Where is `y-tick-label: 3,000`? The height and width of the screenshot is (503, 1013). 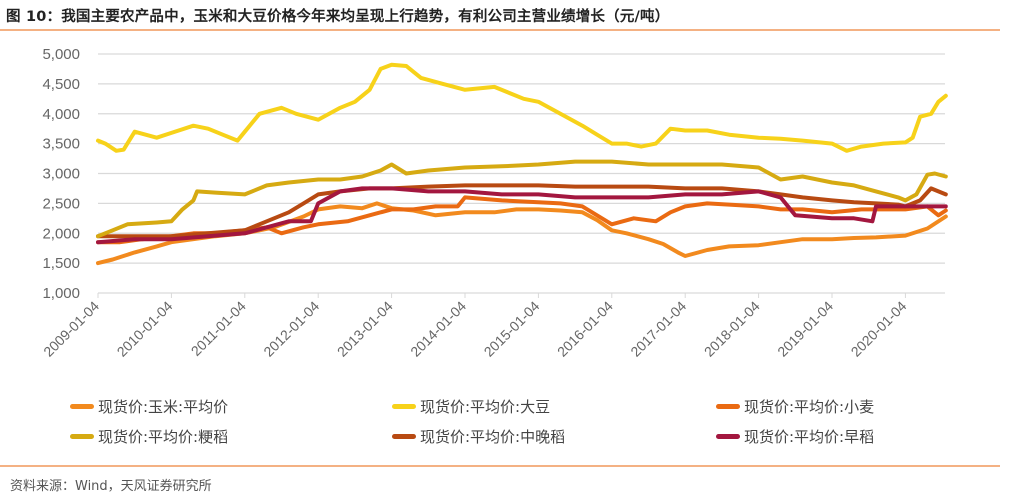
y-tick-label: 3,000 is located at coordinates (61, 174).